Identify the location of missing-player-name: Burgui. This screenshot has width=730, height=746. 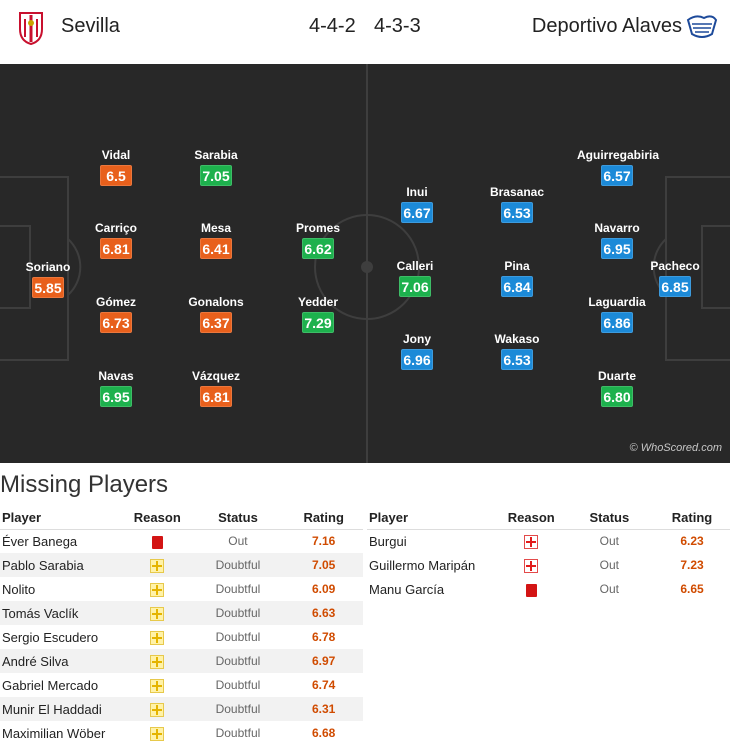
(431, 541).